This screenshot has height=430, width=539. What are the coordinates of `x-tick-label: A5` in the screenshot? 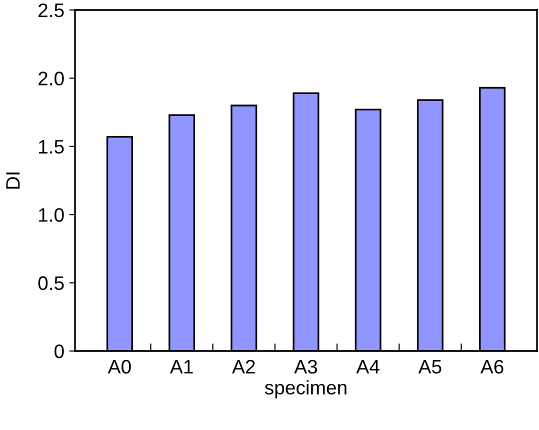 It's located at (430, 367).